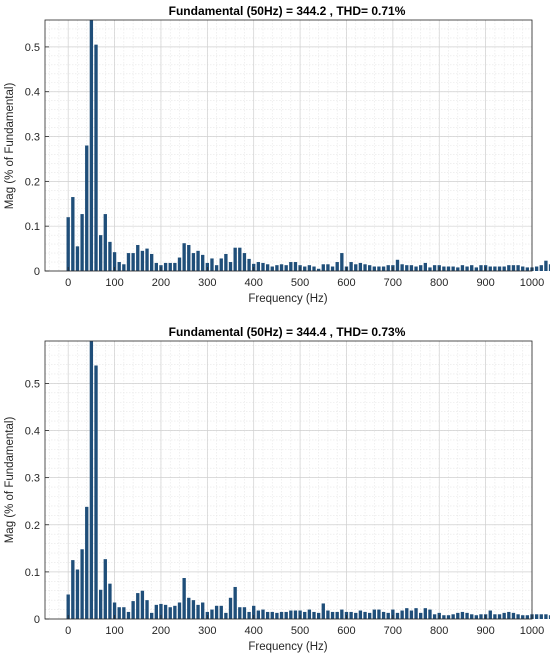 The image size is (550, 662). What do you see at coordinates (32, 479) in the screenshot?
I see `y-tick-label: 0.3` at bounding box center [32, 479].